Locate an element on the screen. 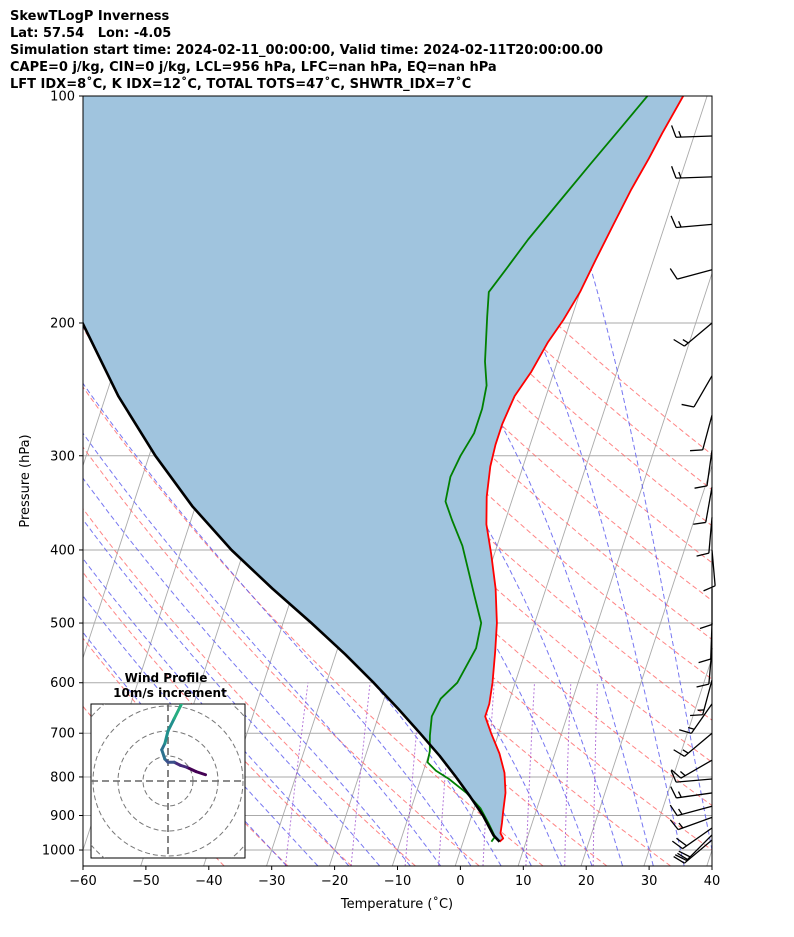 The width and height of the screenshot is (794, 937). x-tick-label: −20 is located at coordinates (334, 881).